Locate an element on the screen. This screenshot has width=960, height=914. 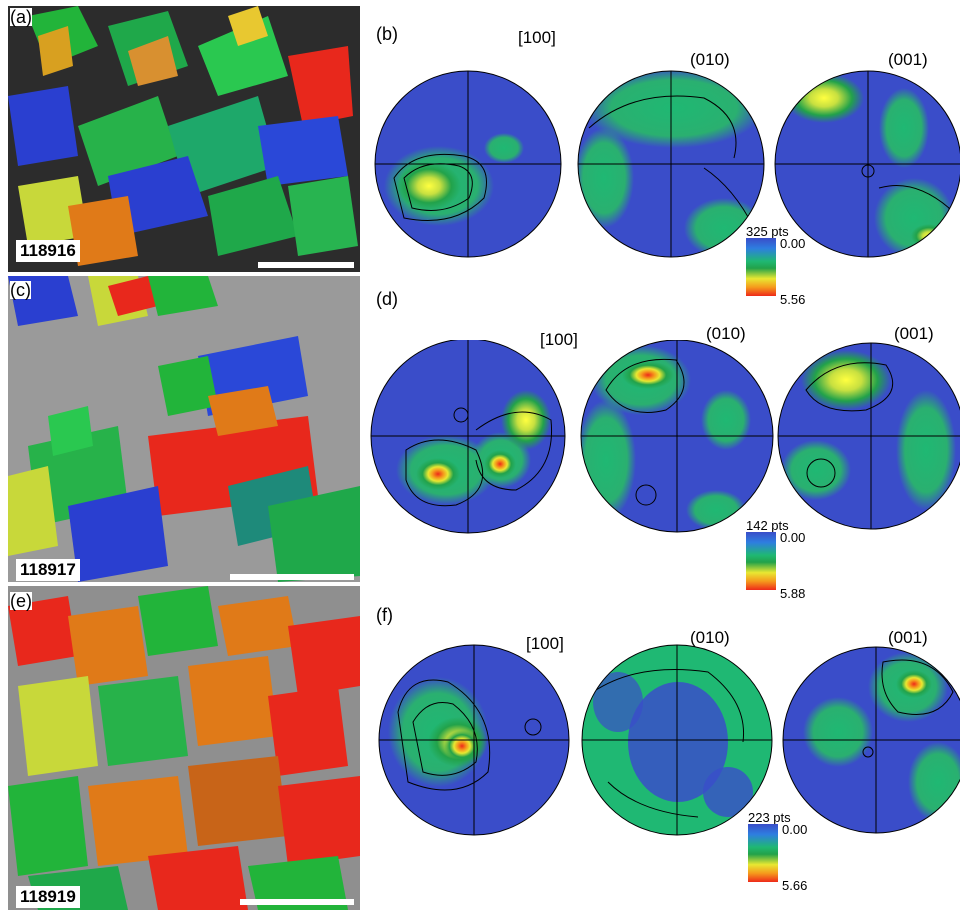
axis-label-d-010: (010) is located at coordinates (726, 333).